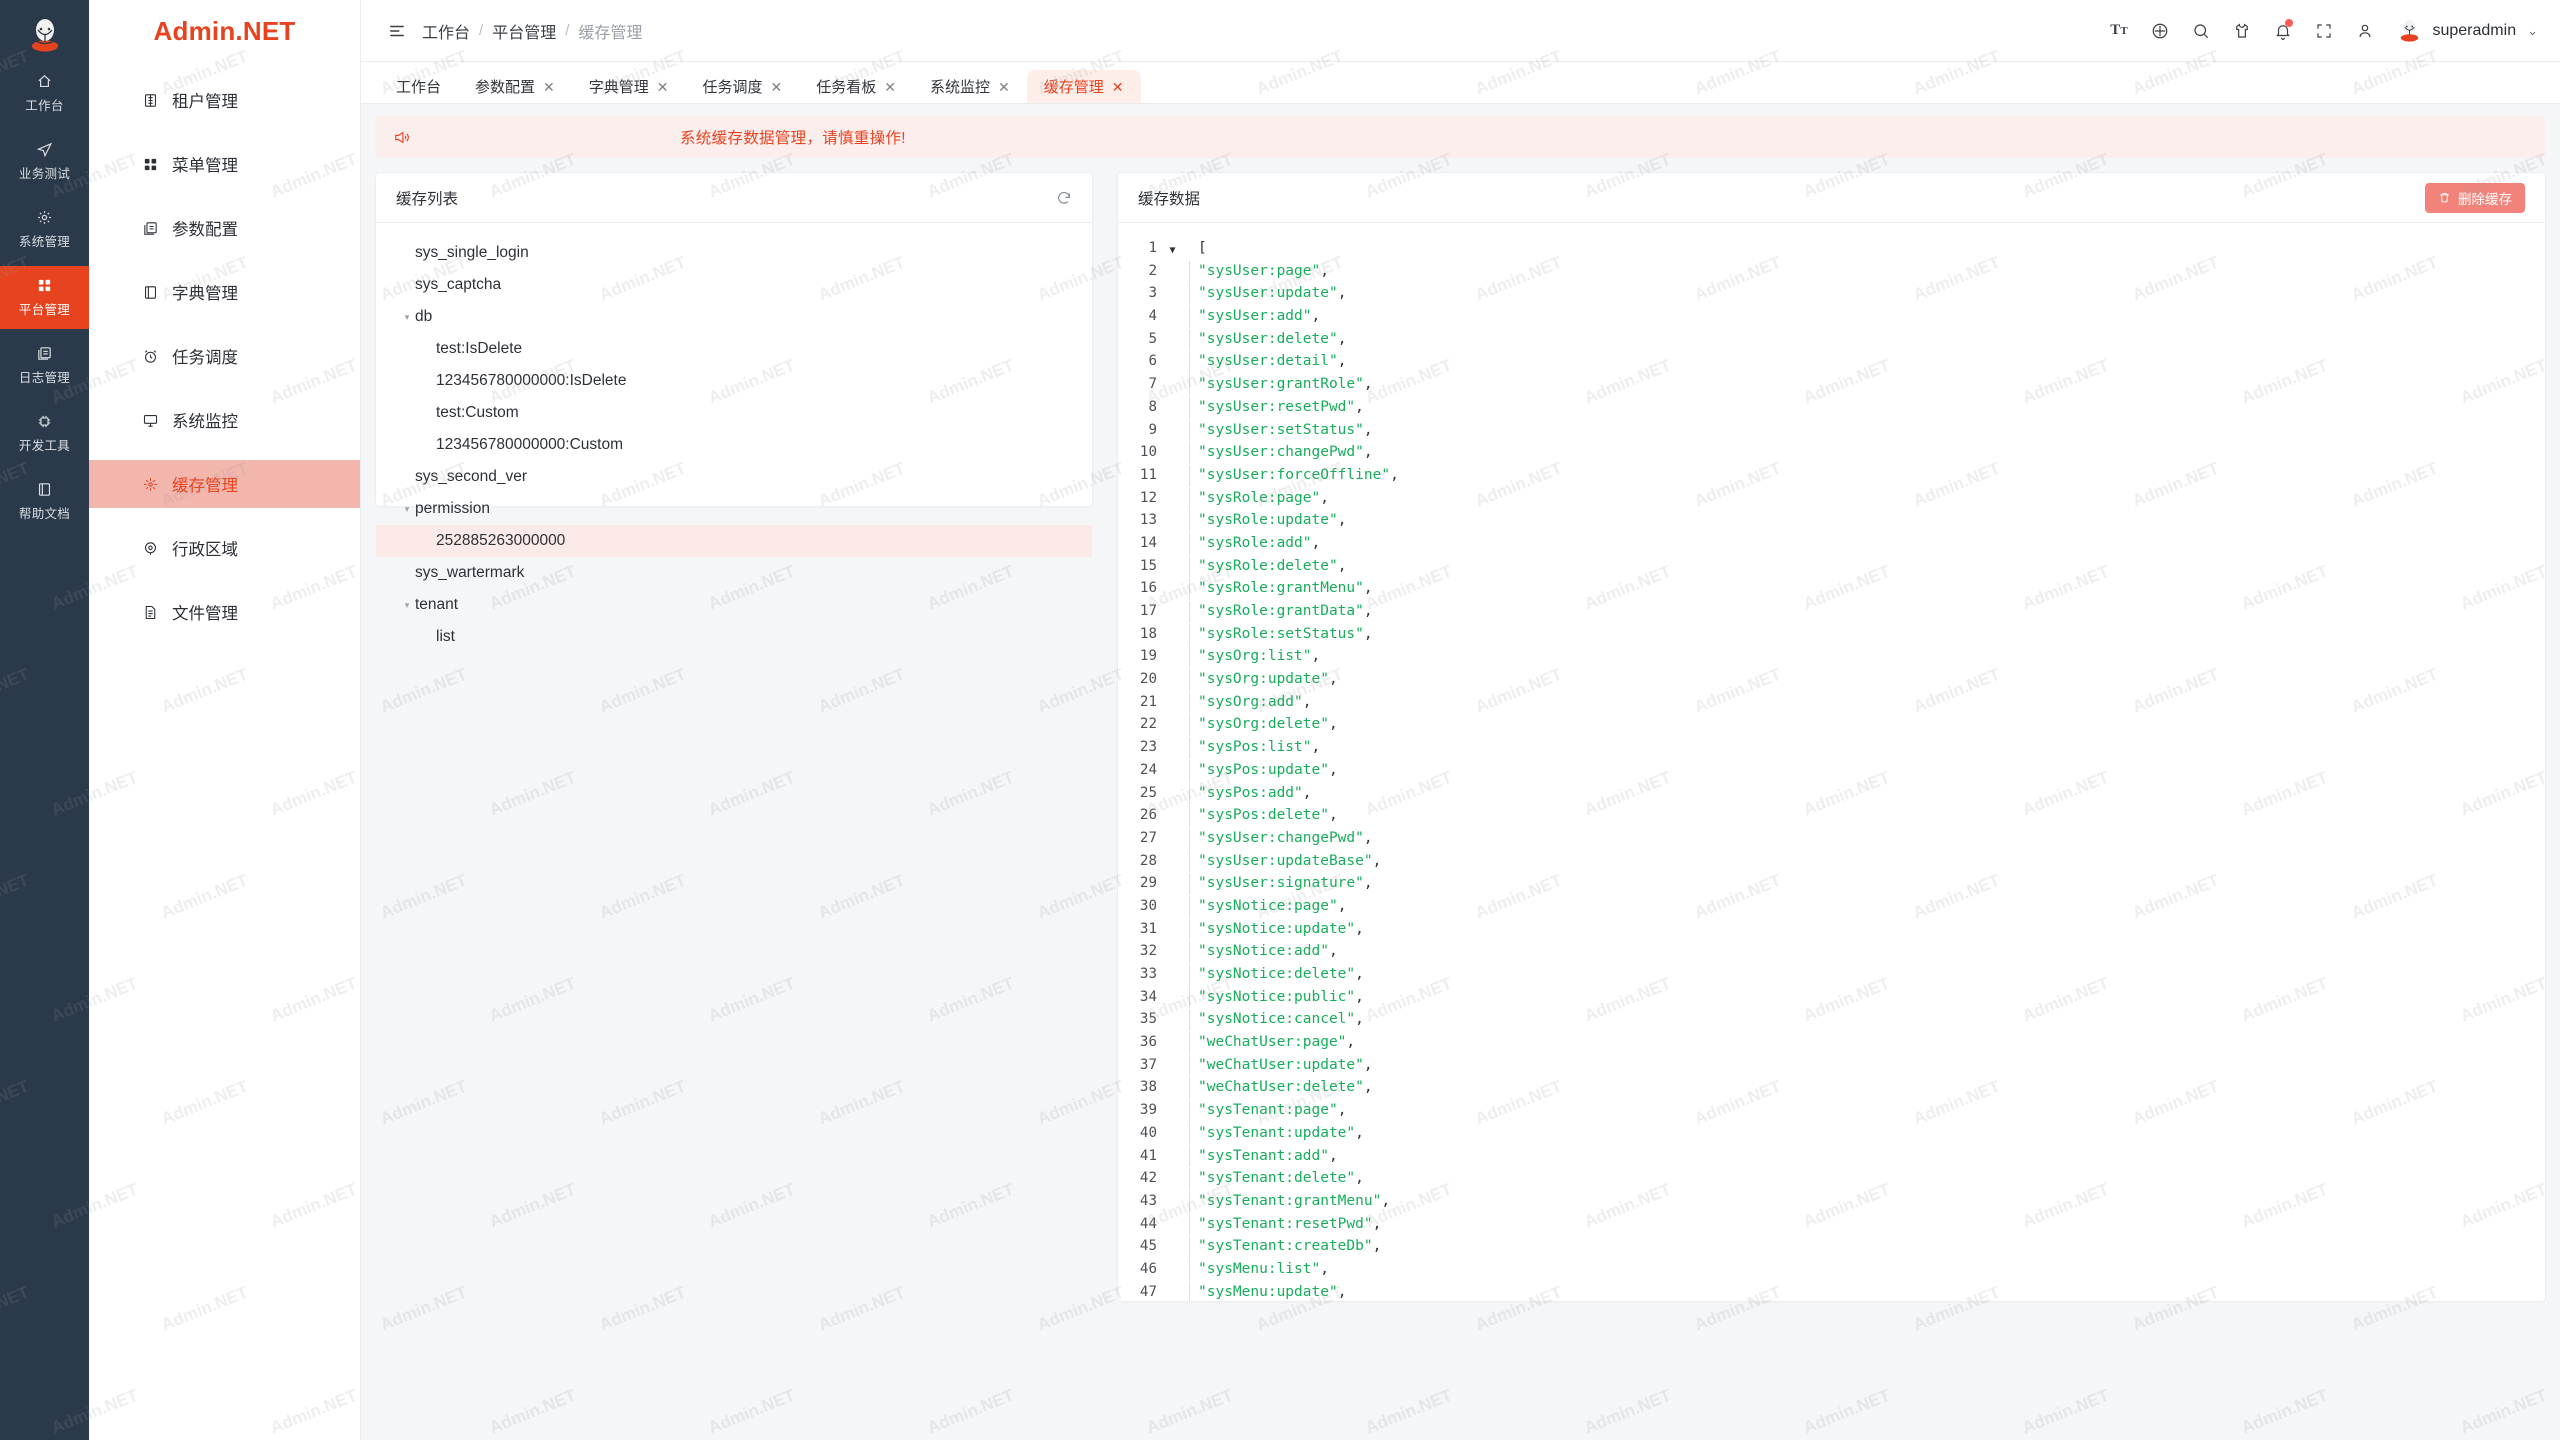  I want to click on tab-0: 工作台, so click(418, 86).